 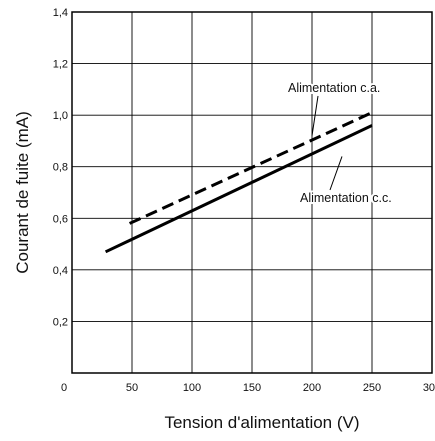 I want to click on x-tick-label: 100, so click(x=192, y=388).